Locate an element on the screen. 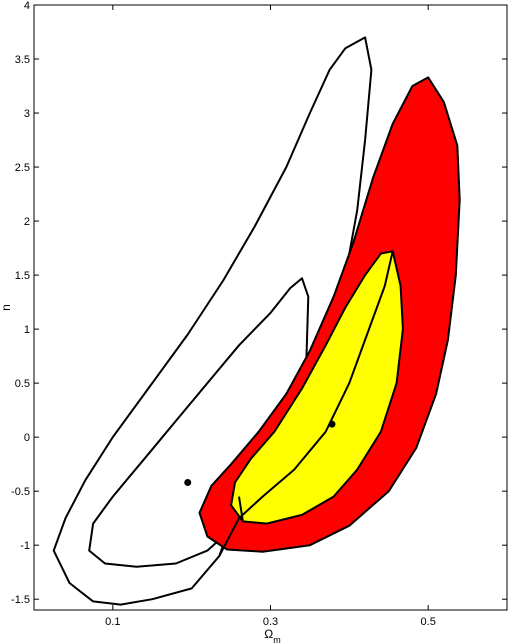 Image resolution: width=509 pixels, height=644 pixels. y-tick-label: 2.5 is located at coordinates (22, 168).